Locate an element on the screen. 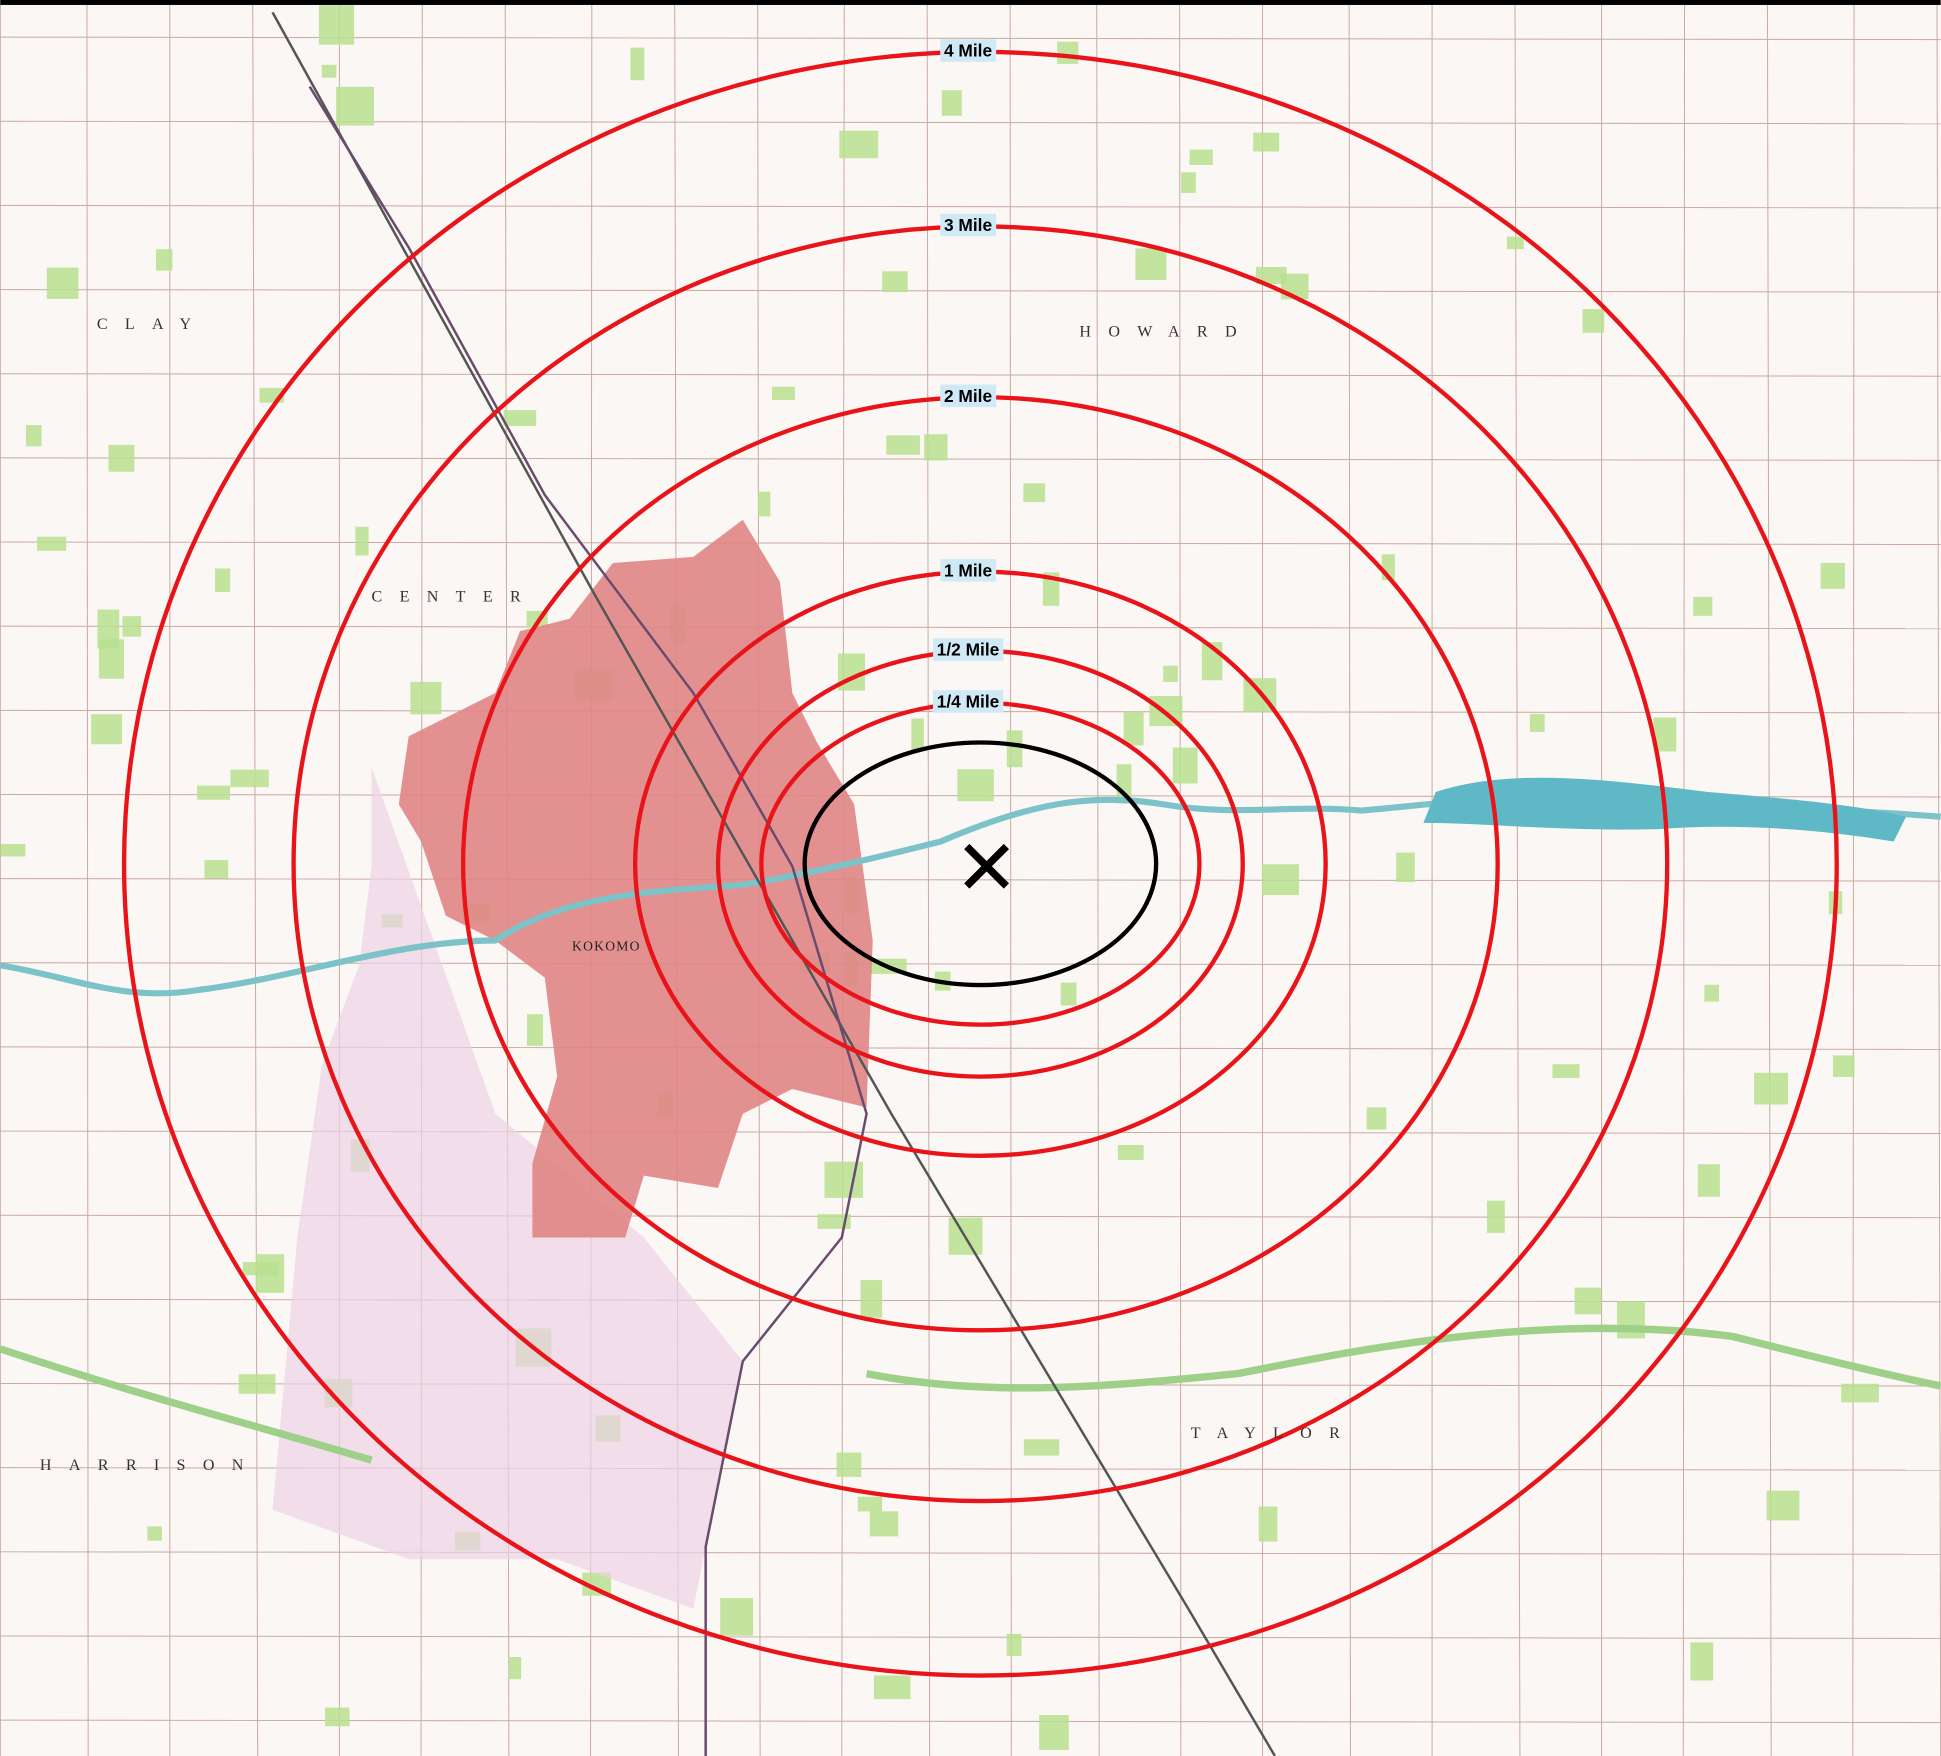 The image size is (1941, 1756). township-label: TAYLOR is located at coordinates (1274, 1433).